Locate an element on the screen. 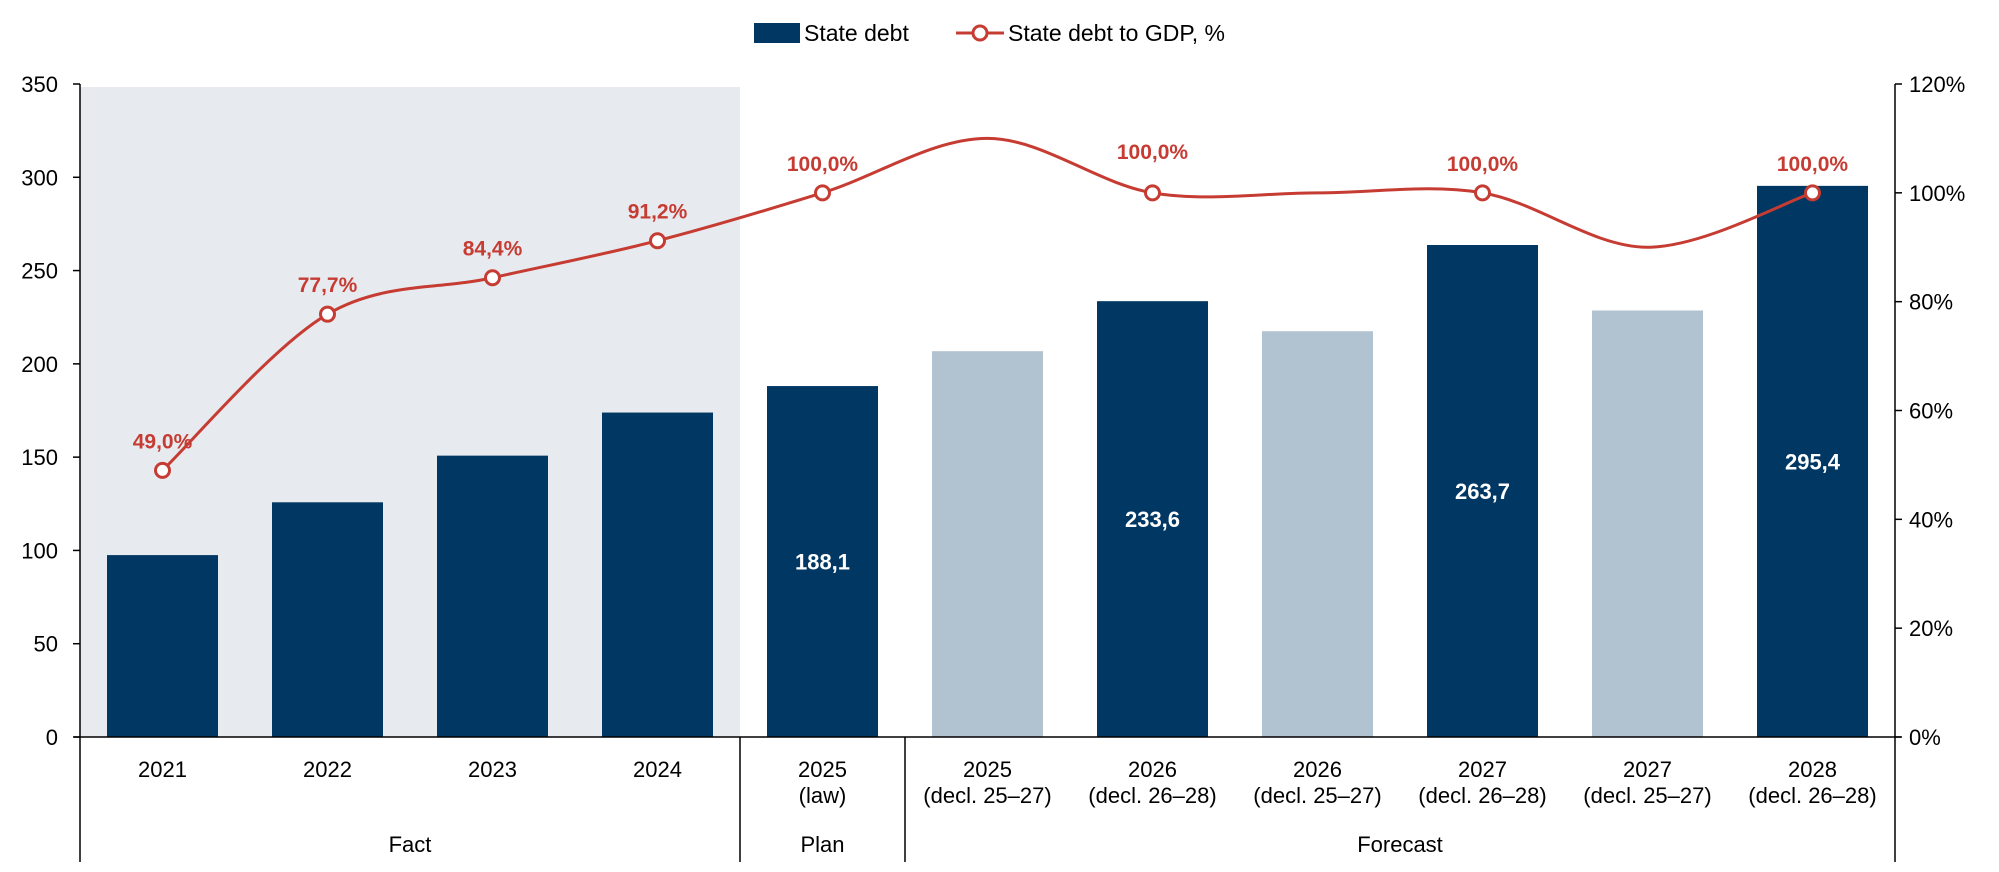 The height and width of the screenshot is (872, 1999). right-tick-label-2: 40% is located at coordinates (1931, 519).